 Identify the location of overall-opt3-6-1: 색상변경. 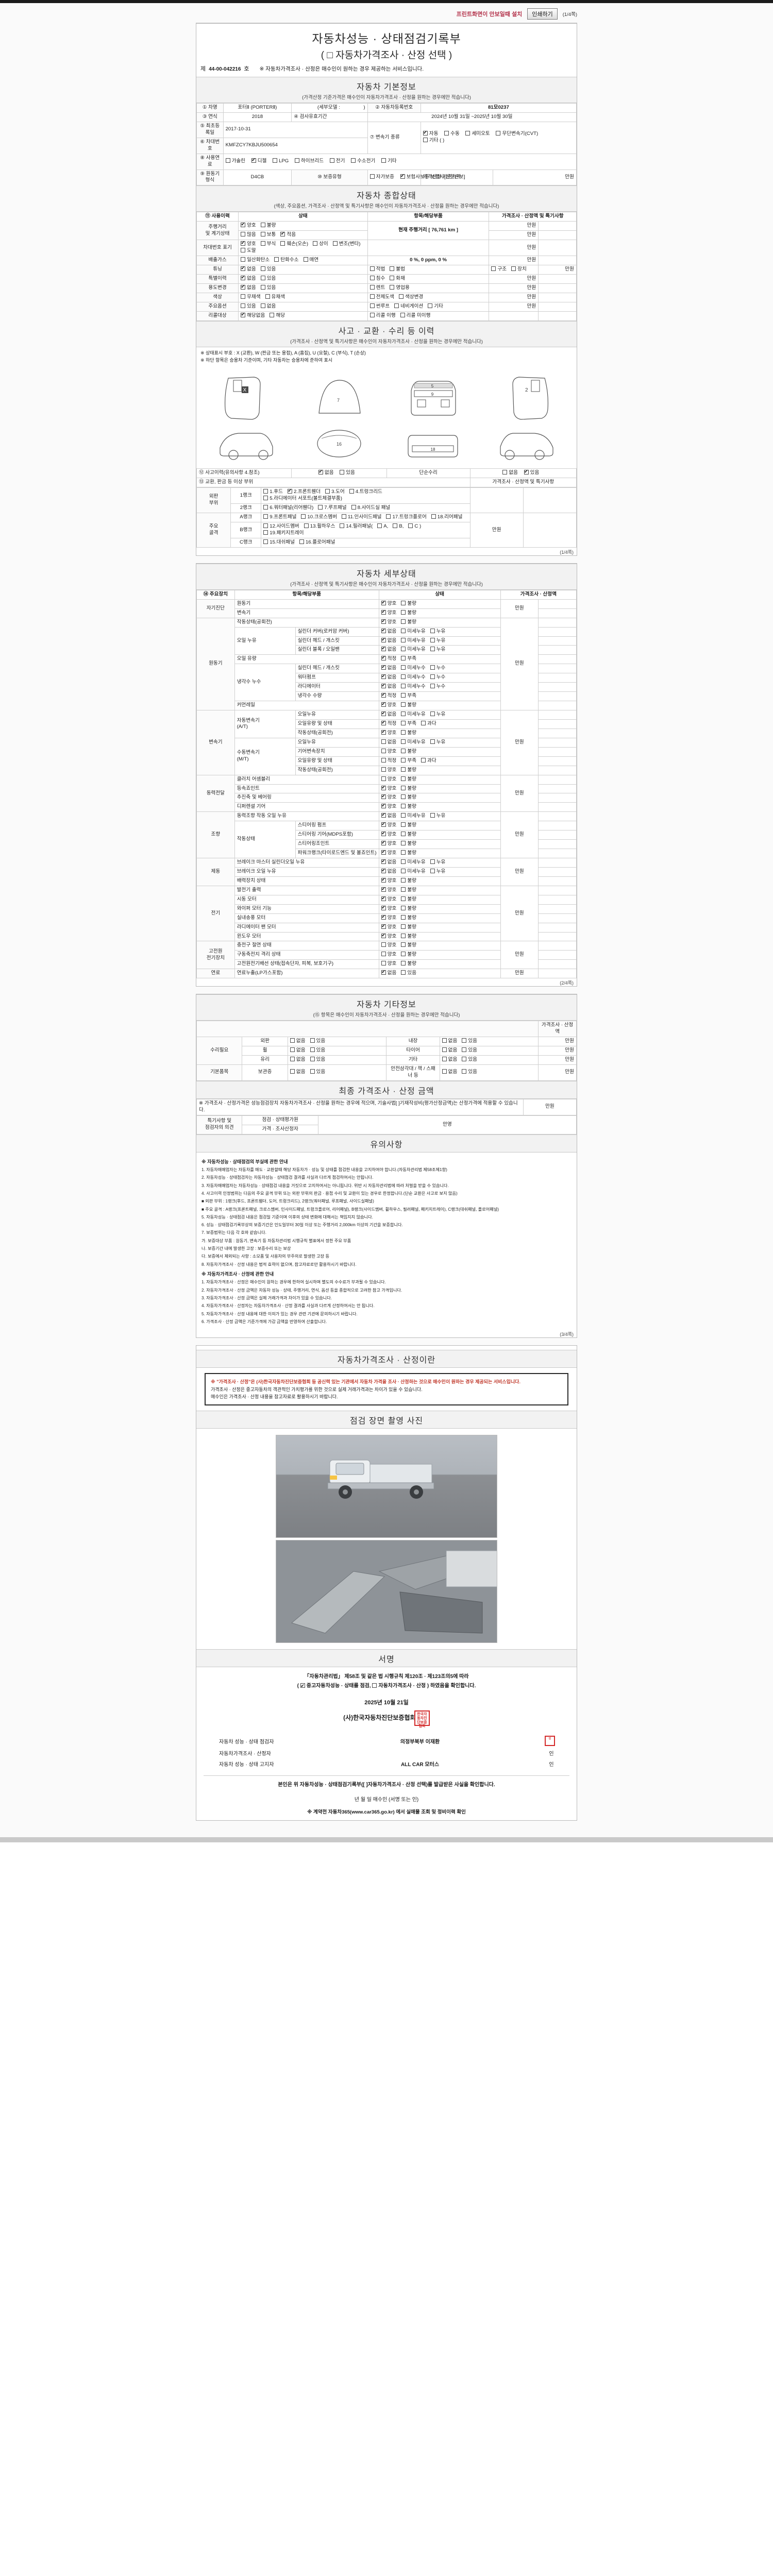
(410, 297).